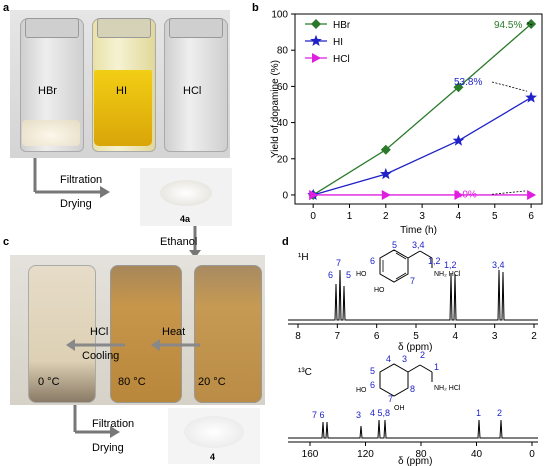 The height and width of the screenshot is (466, 550). I want to click on c-struct-3: 3, so click(404, 359).